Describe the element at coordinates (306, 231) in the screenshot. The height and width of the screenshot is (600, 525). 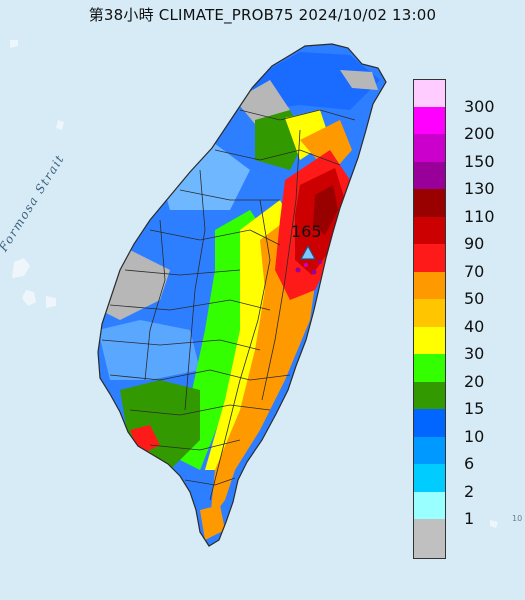
I see `peak-value-label: 165` at that location.